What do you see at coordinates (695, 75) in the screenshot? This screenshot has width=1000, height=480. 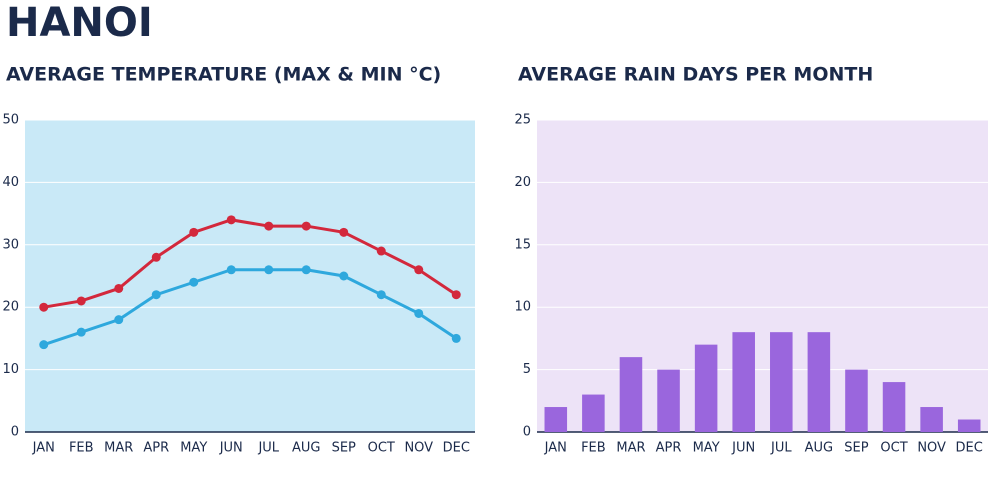 I see `chart-title: AVERAGE RAIN DAYS PER MONTH` at bounding box center [695, 75].